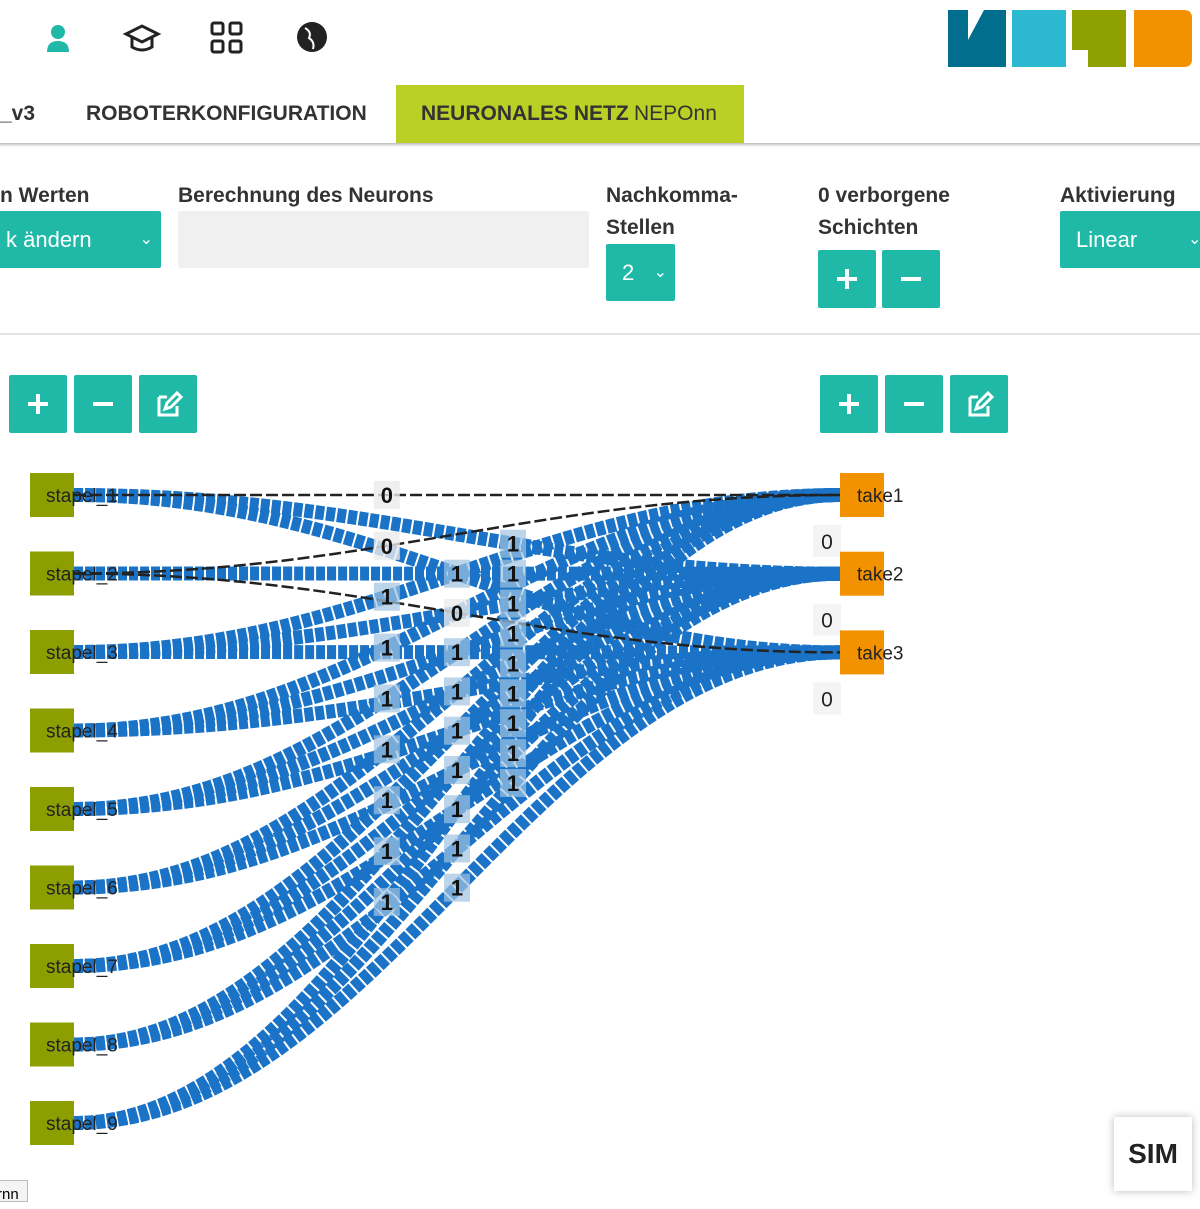  Describe the element at coordinates (82, 653) in the screenshot. I see `input-label: stapel_3` at that location.